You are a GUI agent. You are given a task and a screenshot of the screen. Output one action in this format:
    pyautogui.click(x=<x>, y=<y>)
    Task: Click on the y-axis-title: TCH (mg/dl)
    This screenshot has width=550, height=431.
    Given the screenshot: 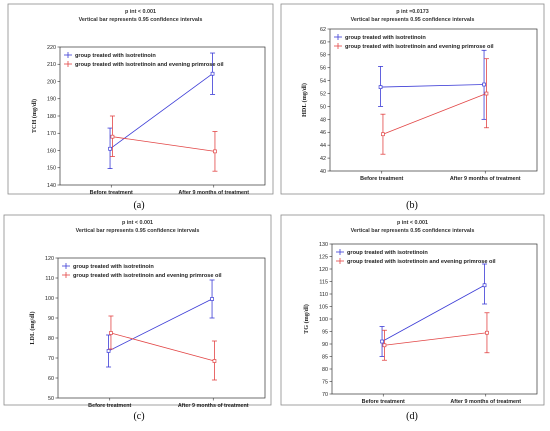 What is the action you would take?
    pyautogui.click(x=34, y=116)
    